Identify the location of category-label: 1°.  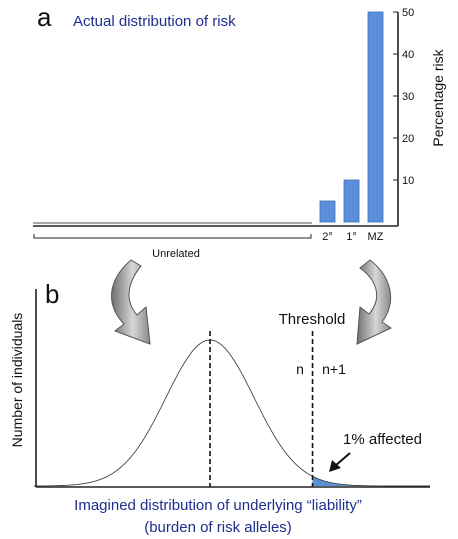
(351, 237).